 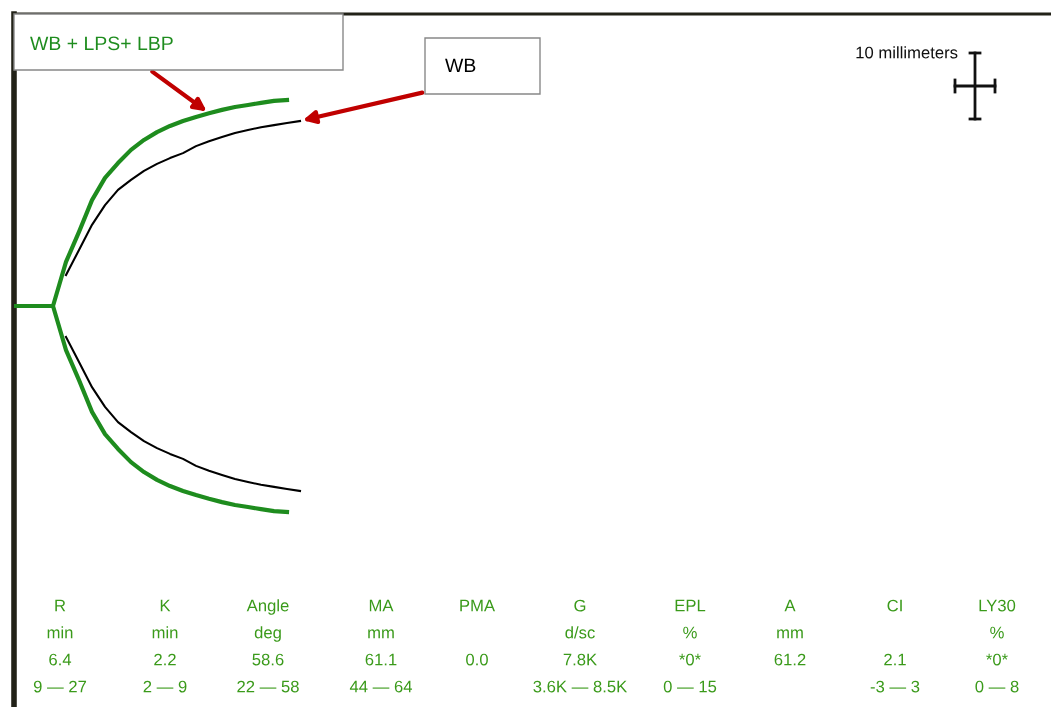 I want to click on text: WB, so click(x=460, y=65).